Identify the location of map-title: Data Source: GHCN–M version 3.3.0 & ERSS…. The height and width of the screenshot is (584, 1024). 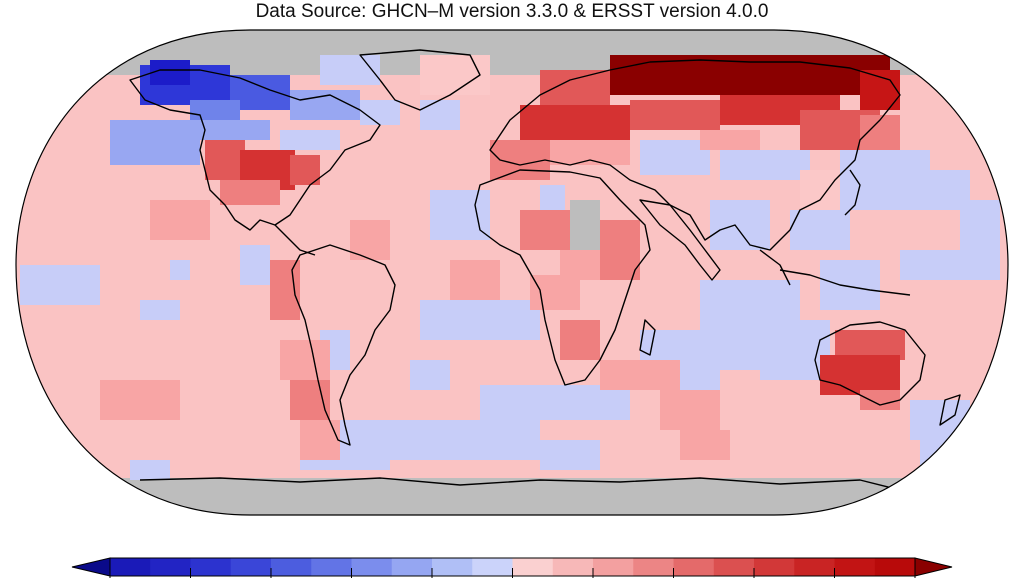
(512, 11).